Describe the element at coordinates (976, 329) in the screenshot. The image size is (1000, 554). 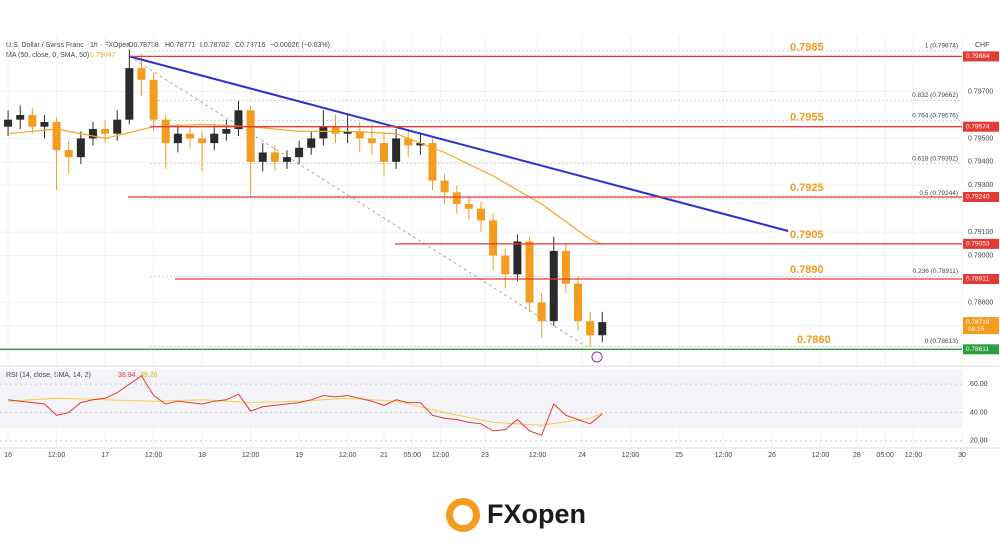
I see `current-time-label: 08:15` at that location.